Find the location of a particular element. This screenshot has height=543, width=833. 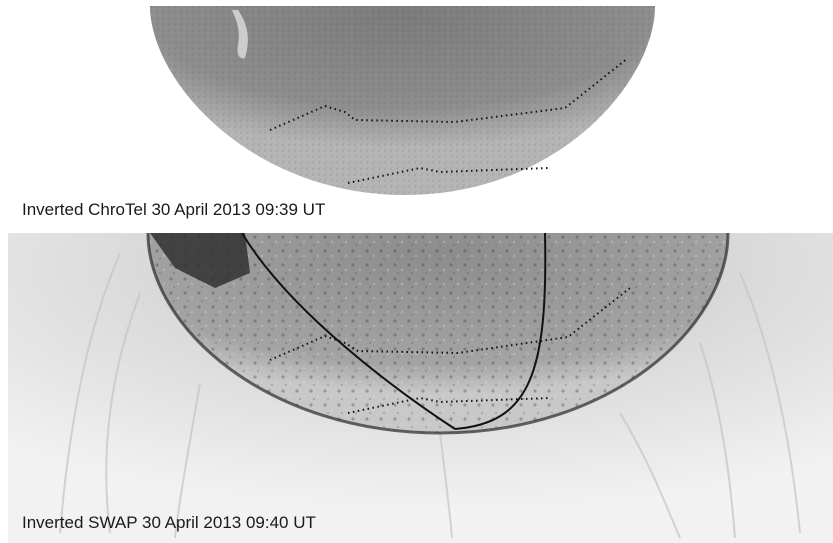

swap-dotted-contour-upper is located at coordinates (450, 324).